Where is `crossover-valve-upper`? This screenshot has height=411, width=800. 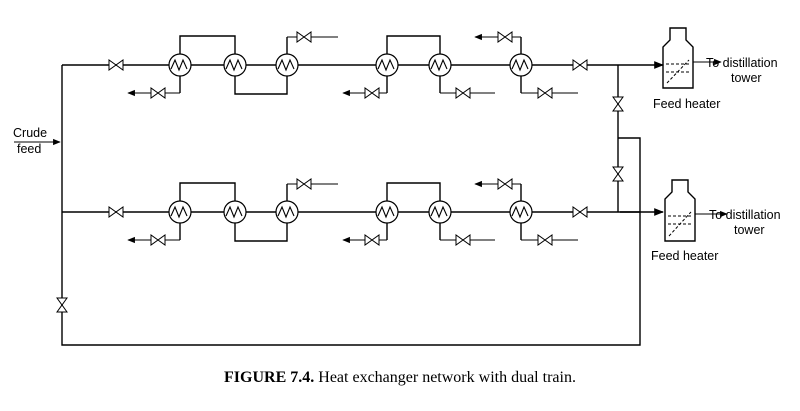 crossover-valve-upper is located at coordinates (618, 104).